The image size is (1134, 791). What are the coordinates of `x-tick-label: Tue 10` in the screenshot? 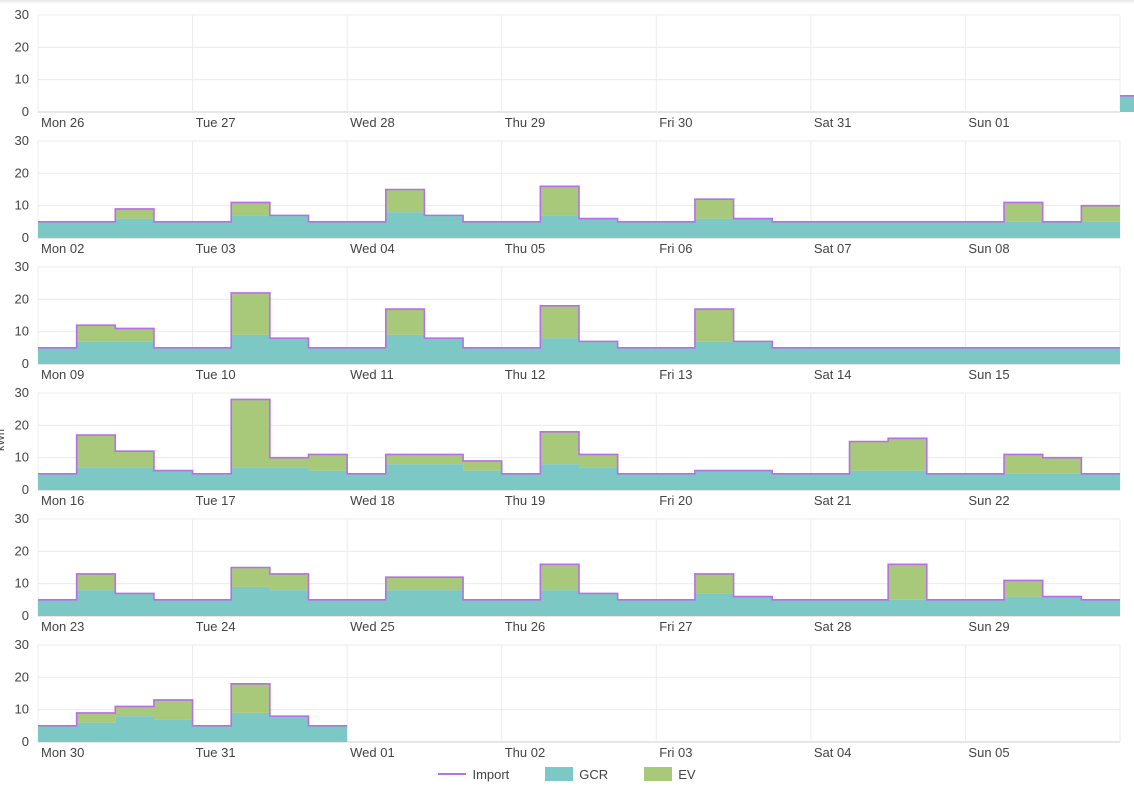 It's located at (216, 374).